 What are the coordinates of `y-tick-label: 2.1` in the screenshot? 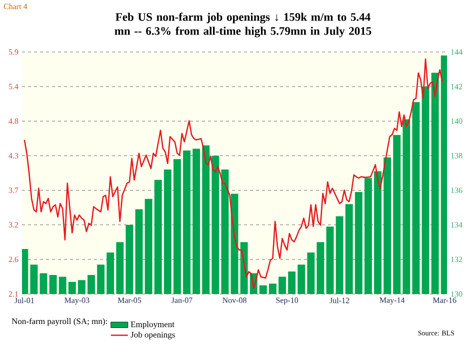 It's located at (13, 294).